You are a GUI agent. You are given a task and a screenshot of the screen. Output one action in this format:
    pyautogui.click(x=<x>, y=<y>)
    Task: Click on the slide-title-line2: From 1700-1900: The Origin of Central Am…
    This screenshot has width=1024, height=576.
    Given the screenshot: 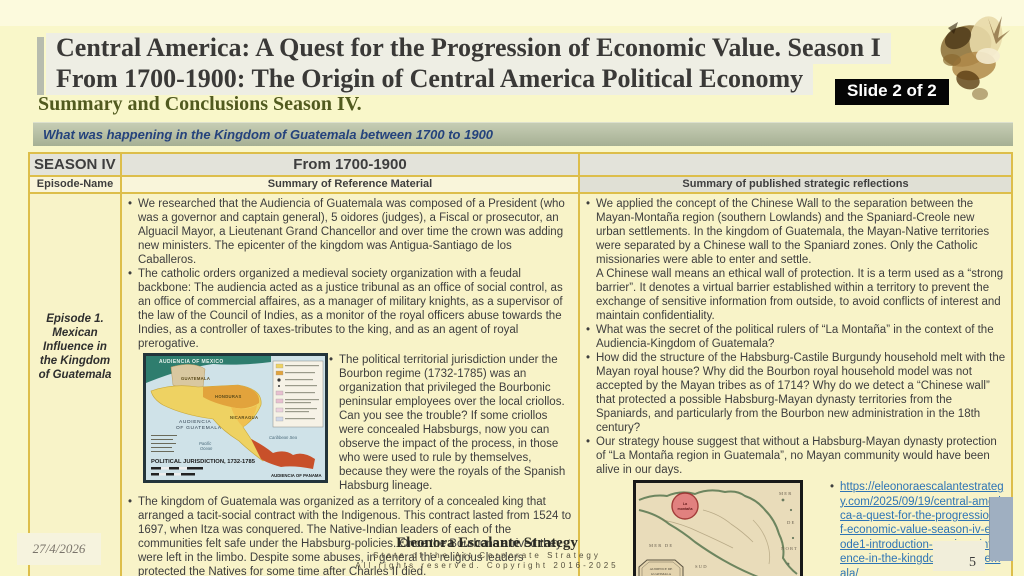 What is the action you would take?
    pyautogui.click(x=430, y=79)
    